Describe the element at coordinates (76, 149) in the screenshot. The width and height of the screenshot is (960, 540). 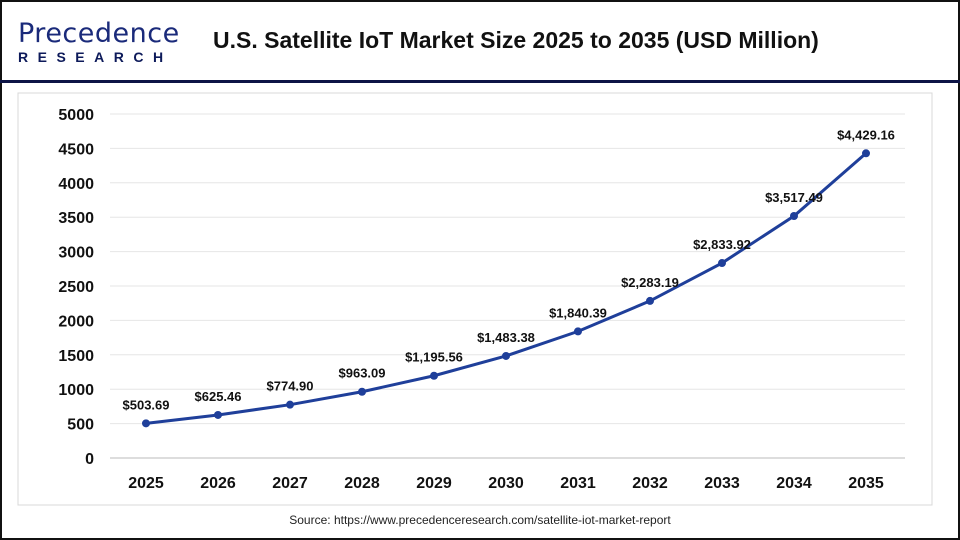
I see `y-tick-label: 4500` at that location.